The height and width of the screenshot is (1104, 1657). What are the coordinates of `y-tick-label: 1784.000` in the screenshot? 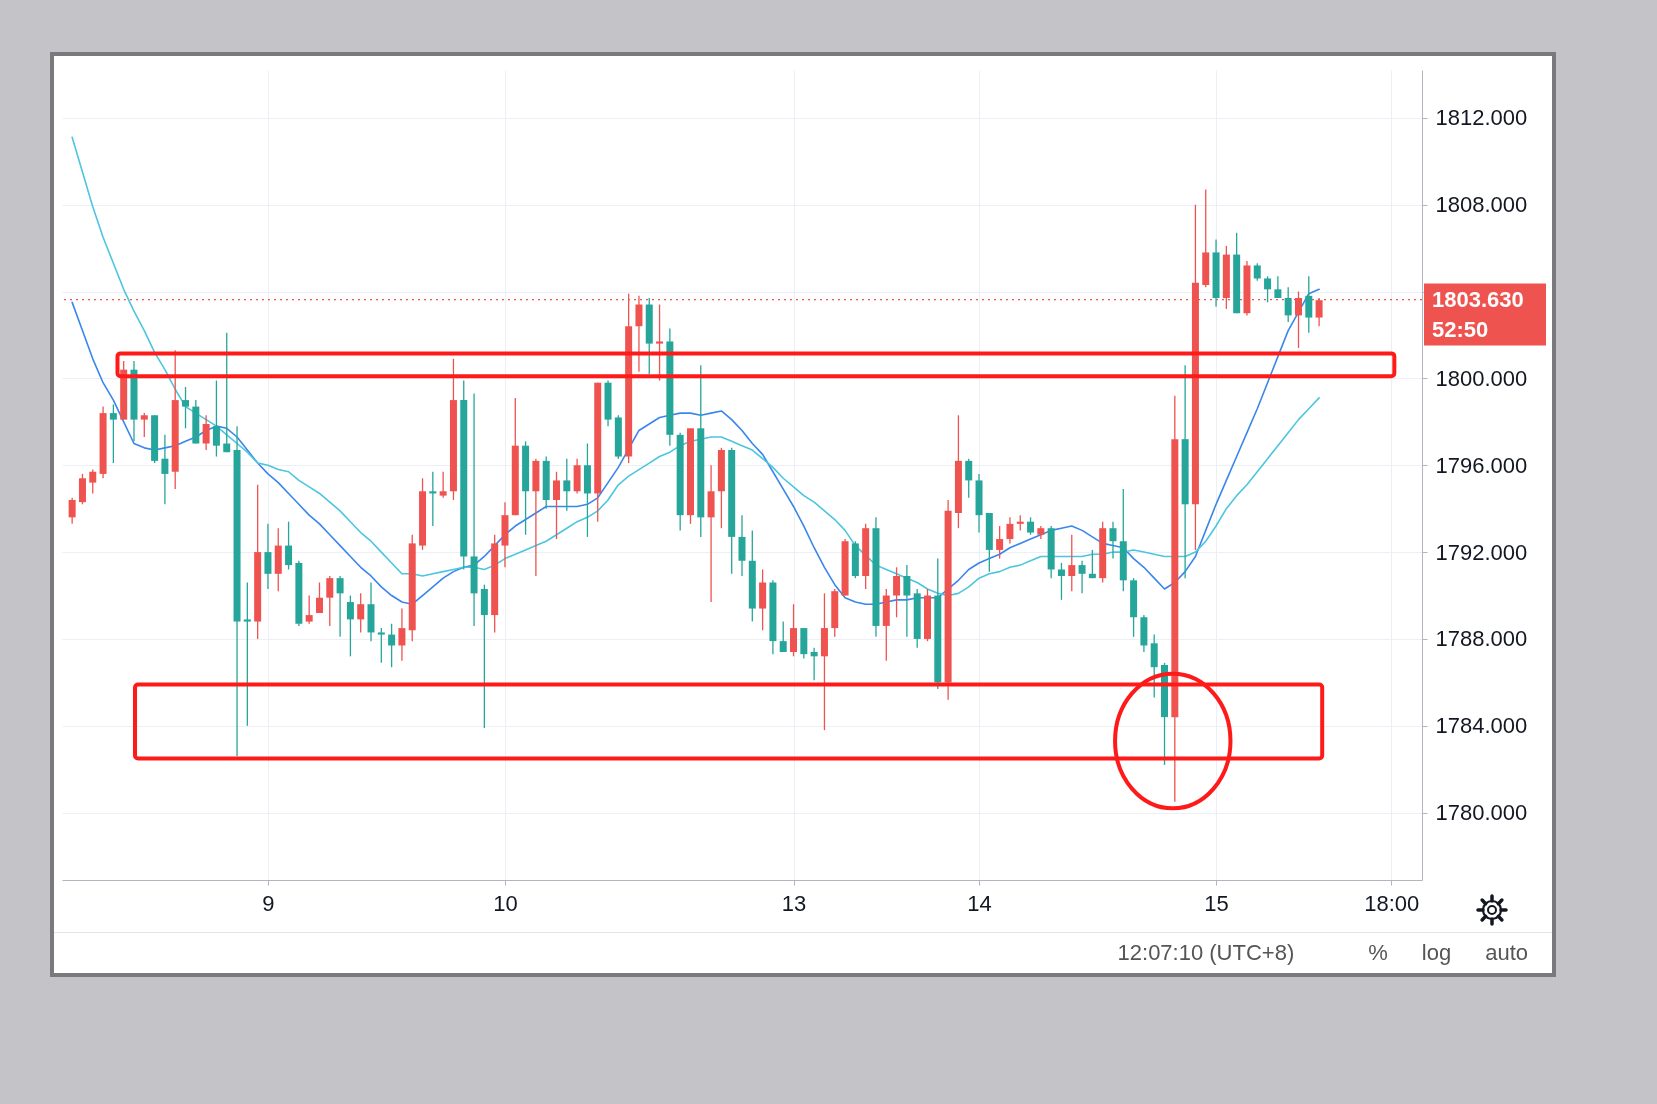 It's located at (1481, 726).